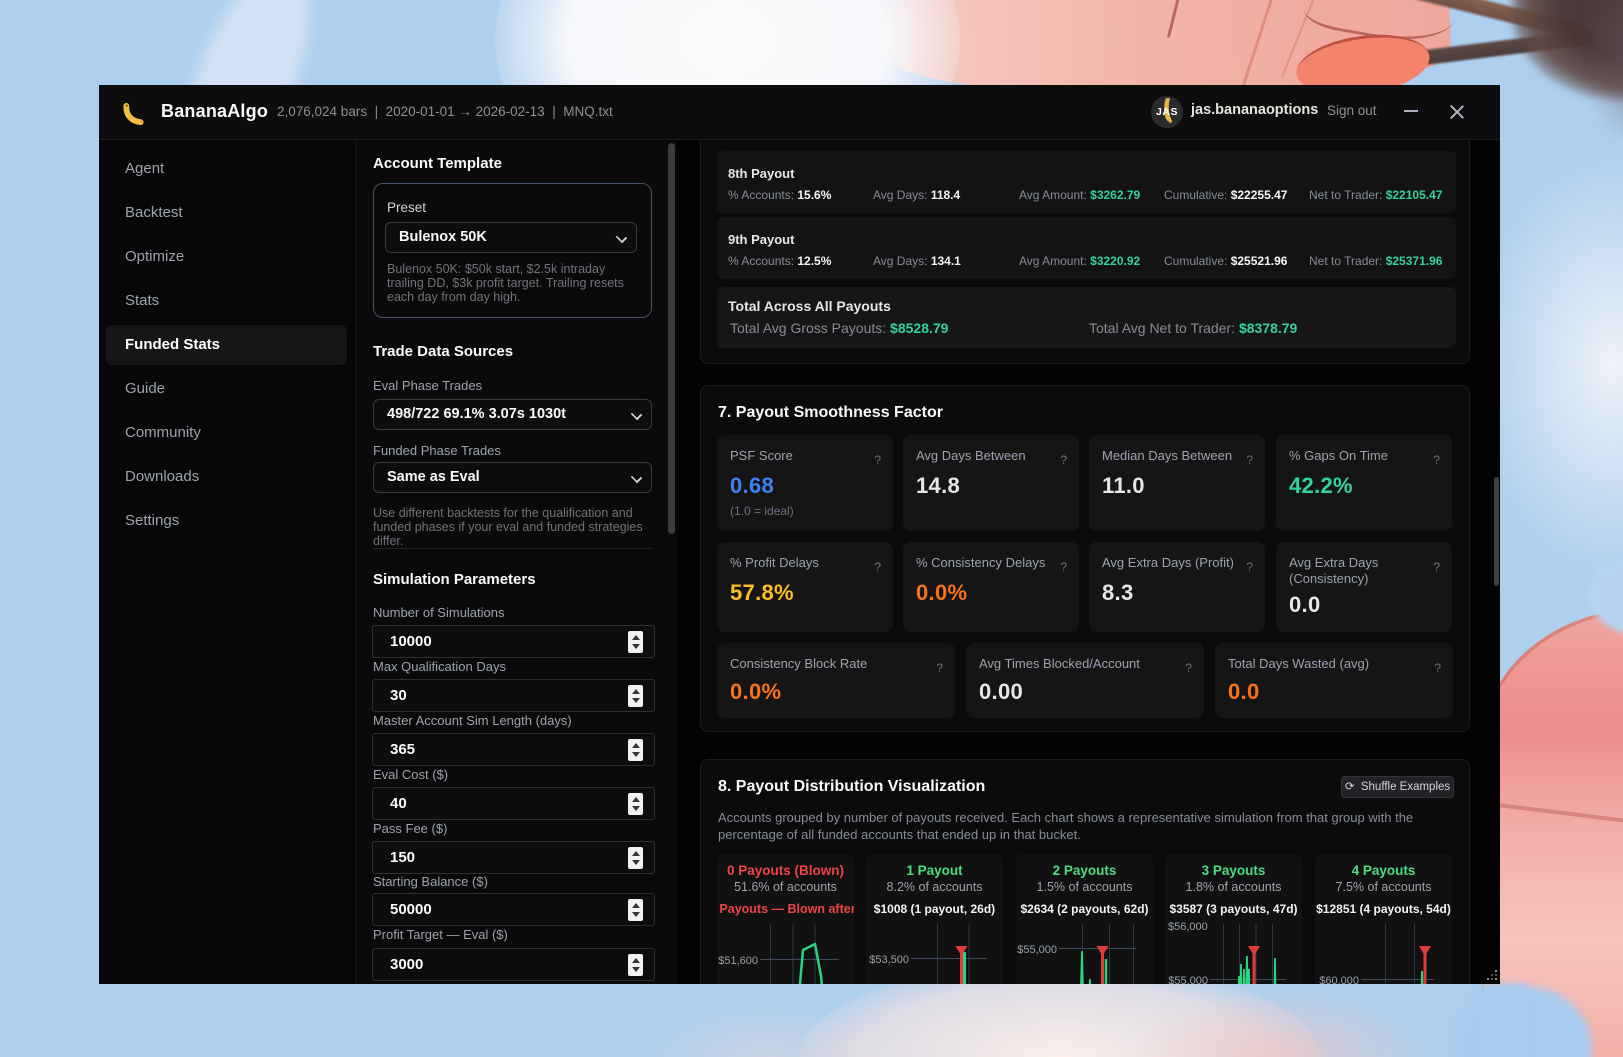  Describe the element at coordinates (738, 961) in the screenshot. I see `svg-text: $51,600` at that location.